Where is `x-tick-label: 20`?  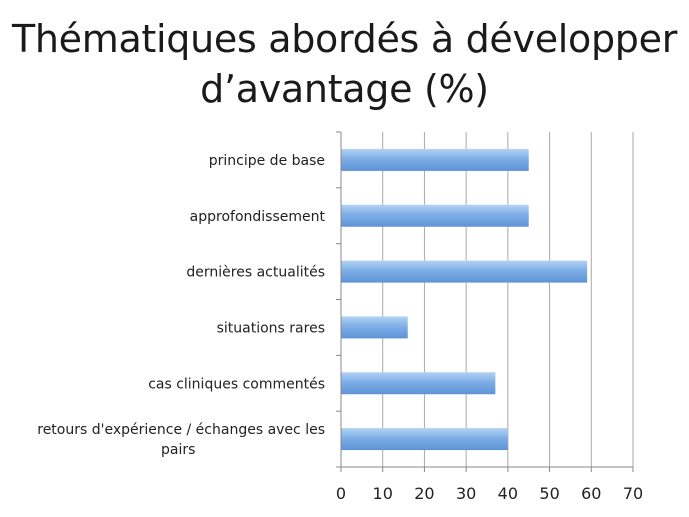 x-tick-label: 20 is located at coordinates (424, 493).